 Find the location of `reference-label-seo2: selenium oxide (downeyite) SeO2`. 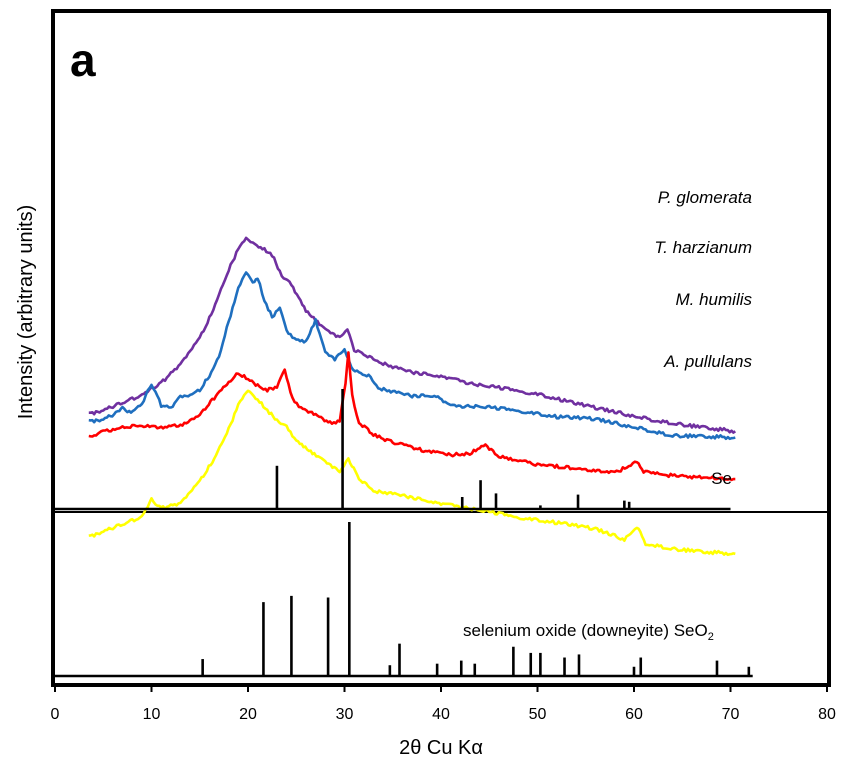

reference-label-seo2: selenium oxide (downeyite) SeO2 is located at coordinates (588, 632).